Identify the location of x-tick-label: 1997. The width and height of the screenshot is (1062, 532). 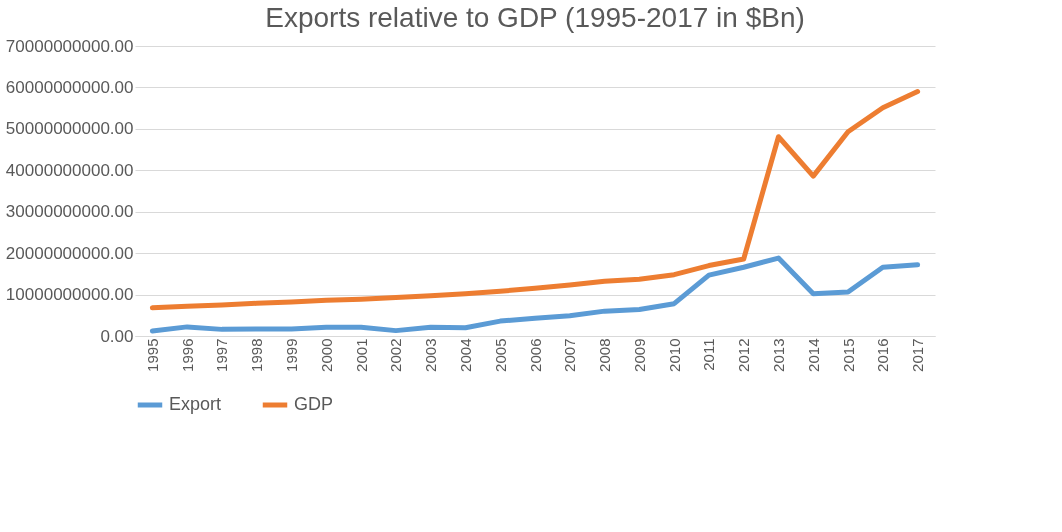
(222, 355).